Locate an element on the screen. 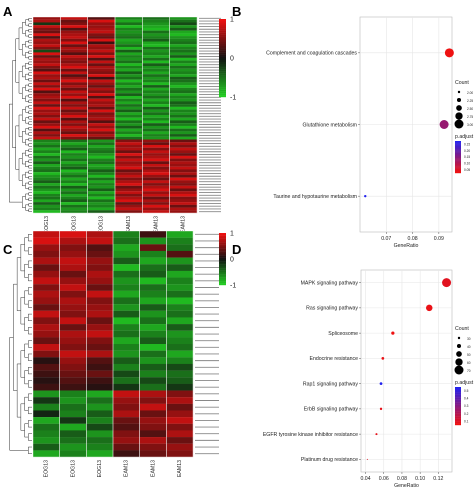 The height and width of the screenshot is (487, 474). color-scale-tick: -1 is located at coordinates (233, 98).